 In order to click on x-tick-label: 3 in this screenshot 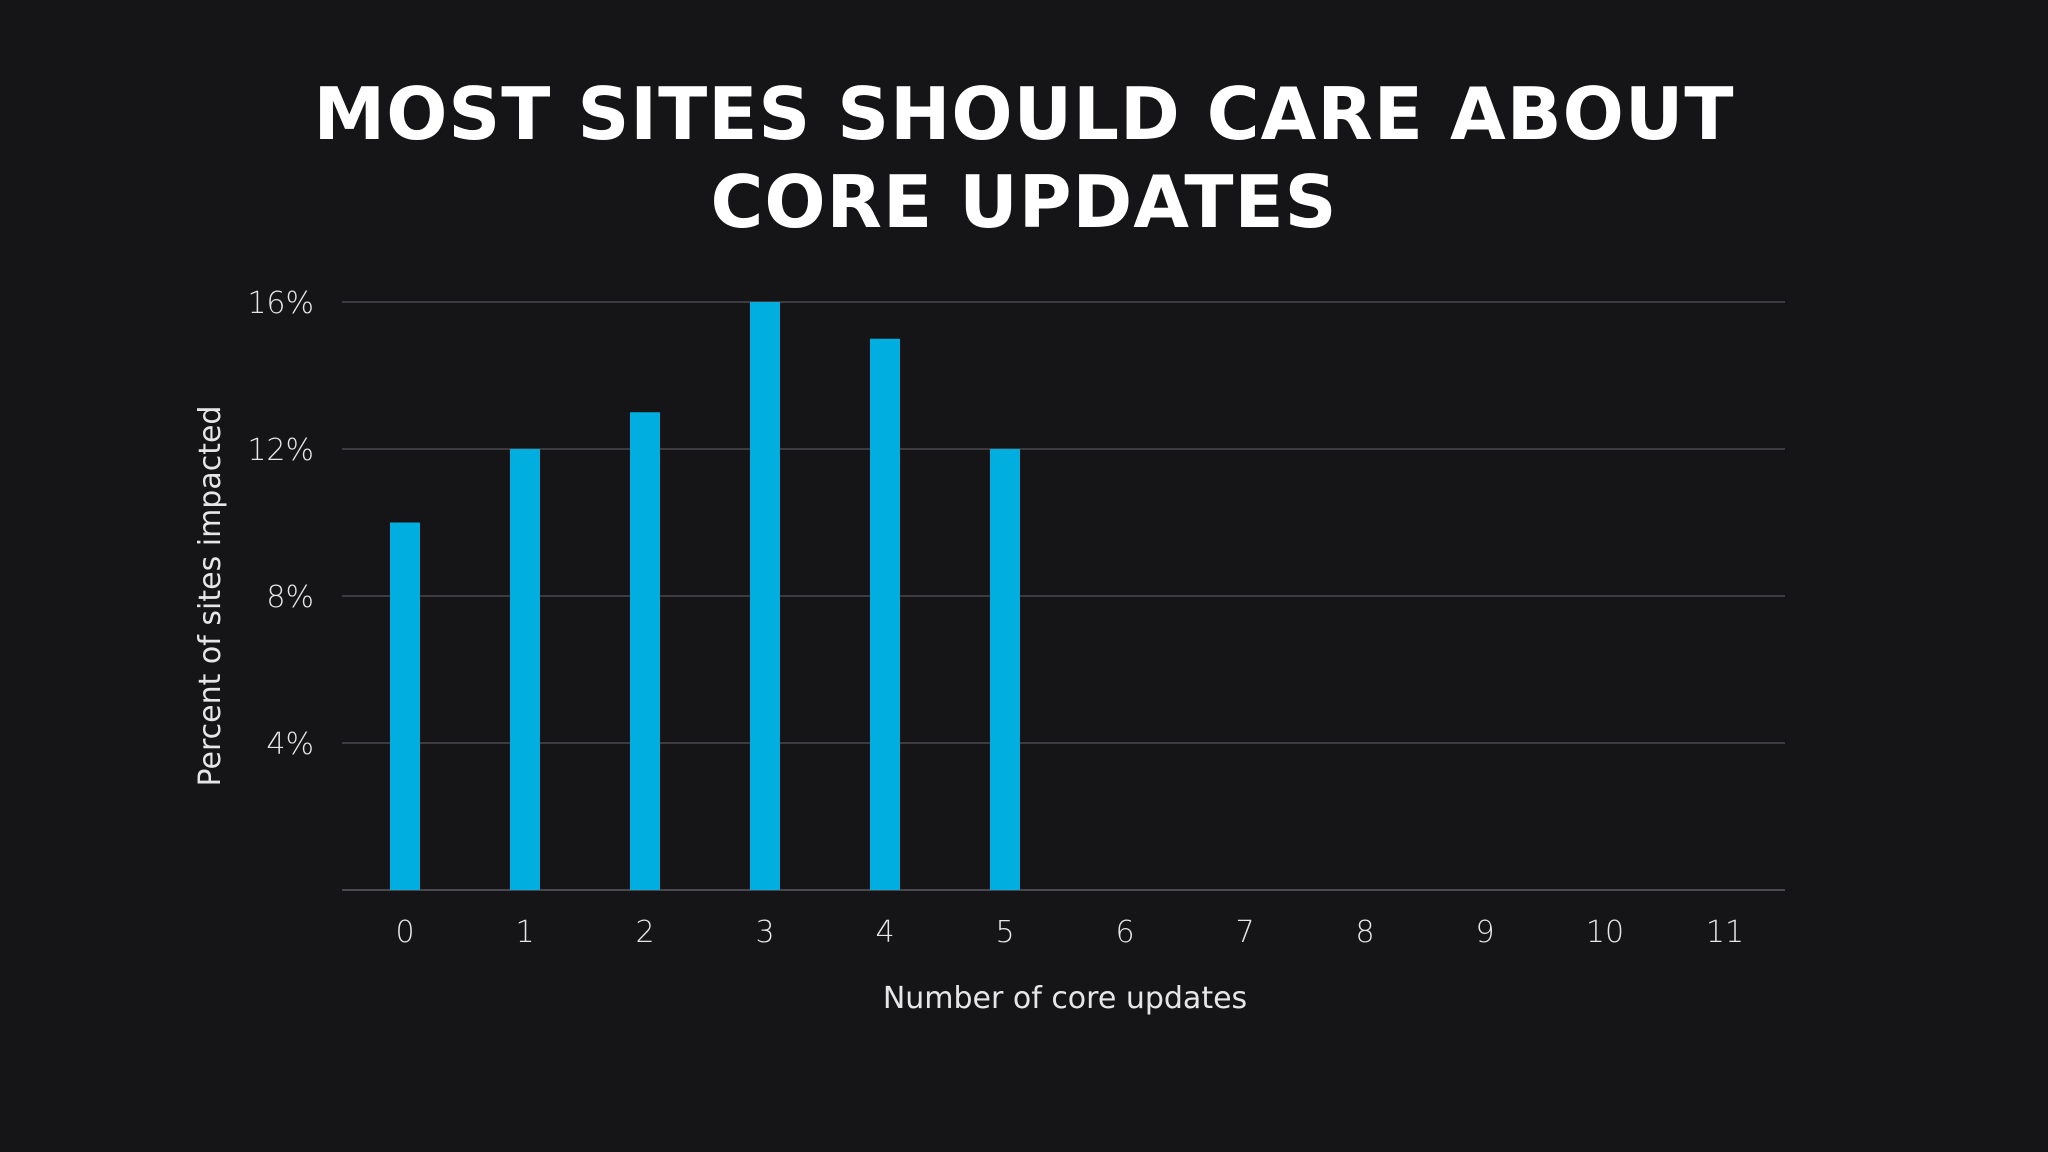, I will do `click(764, 932)`.